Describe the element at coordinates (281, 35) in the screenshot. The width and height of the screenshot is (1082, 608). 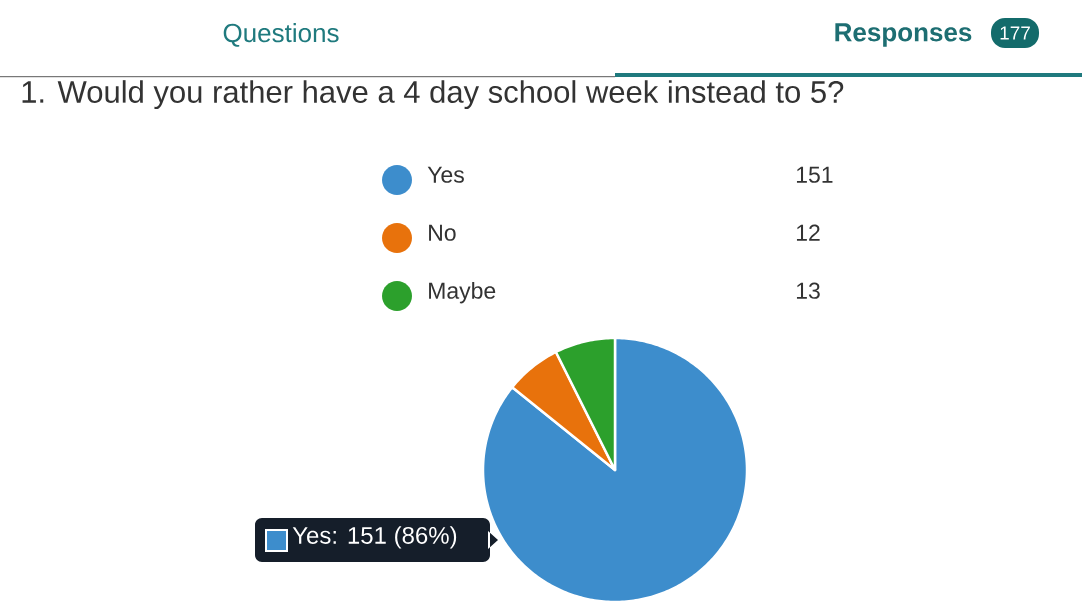
I see `text: Questions` at that location.